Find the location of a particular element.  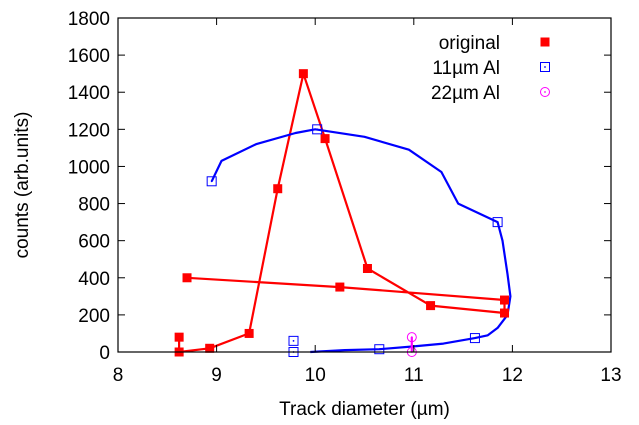

legend: original 11µm Al 22µm Al is located at coordinates (490, 68).